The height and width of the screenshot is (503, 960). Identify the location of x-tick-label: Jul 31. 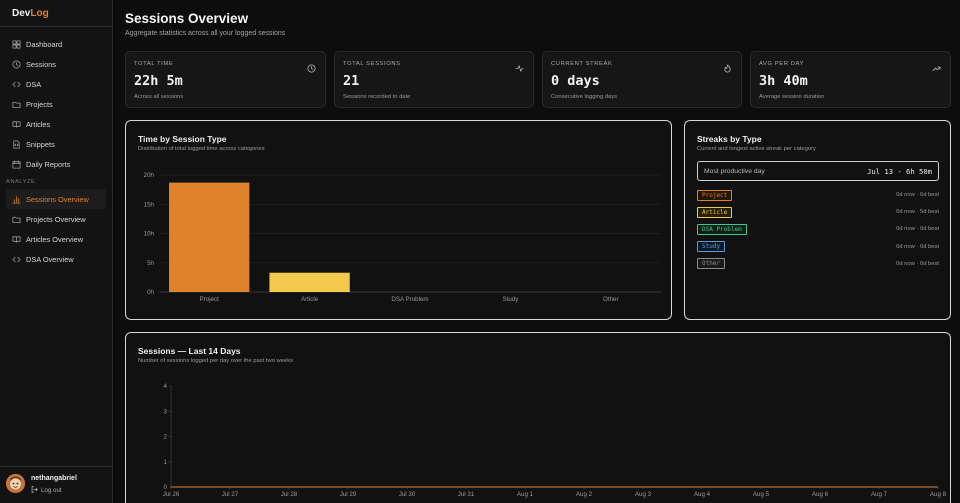
(466, 494).